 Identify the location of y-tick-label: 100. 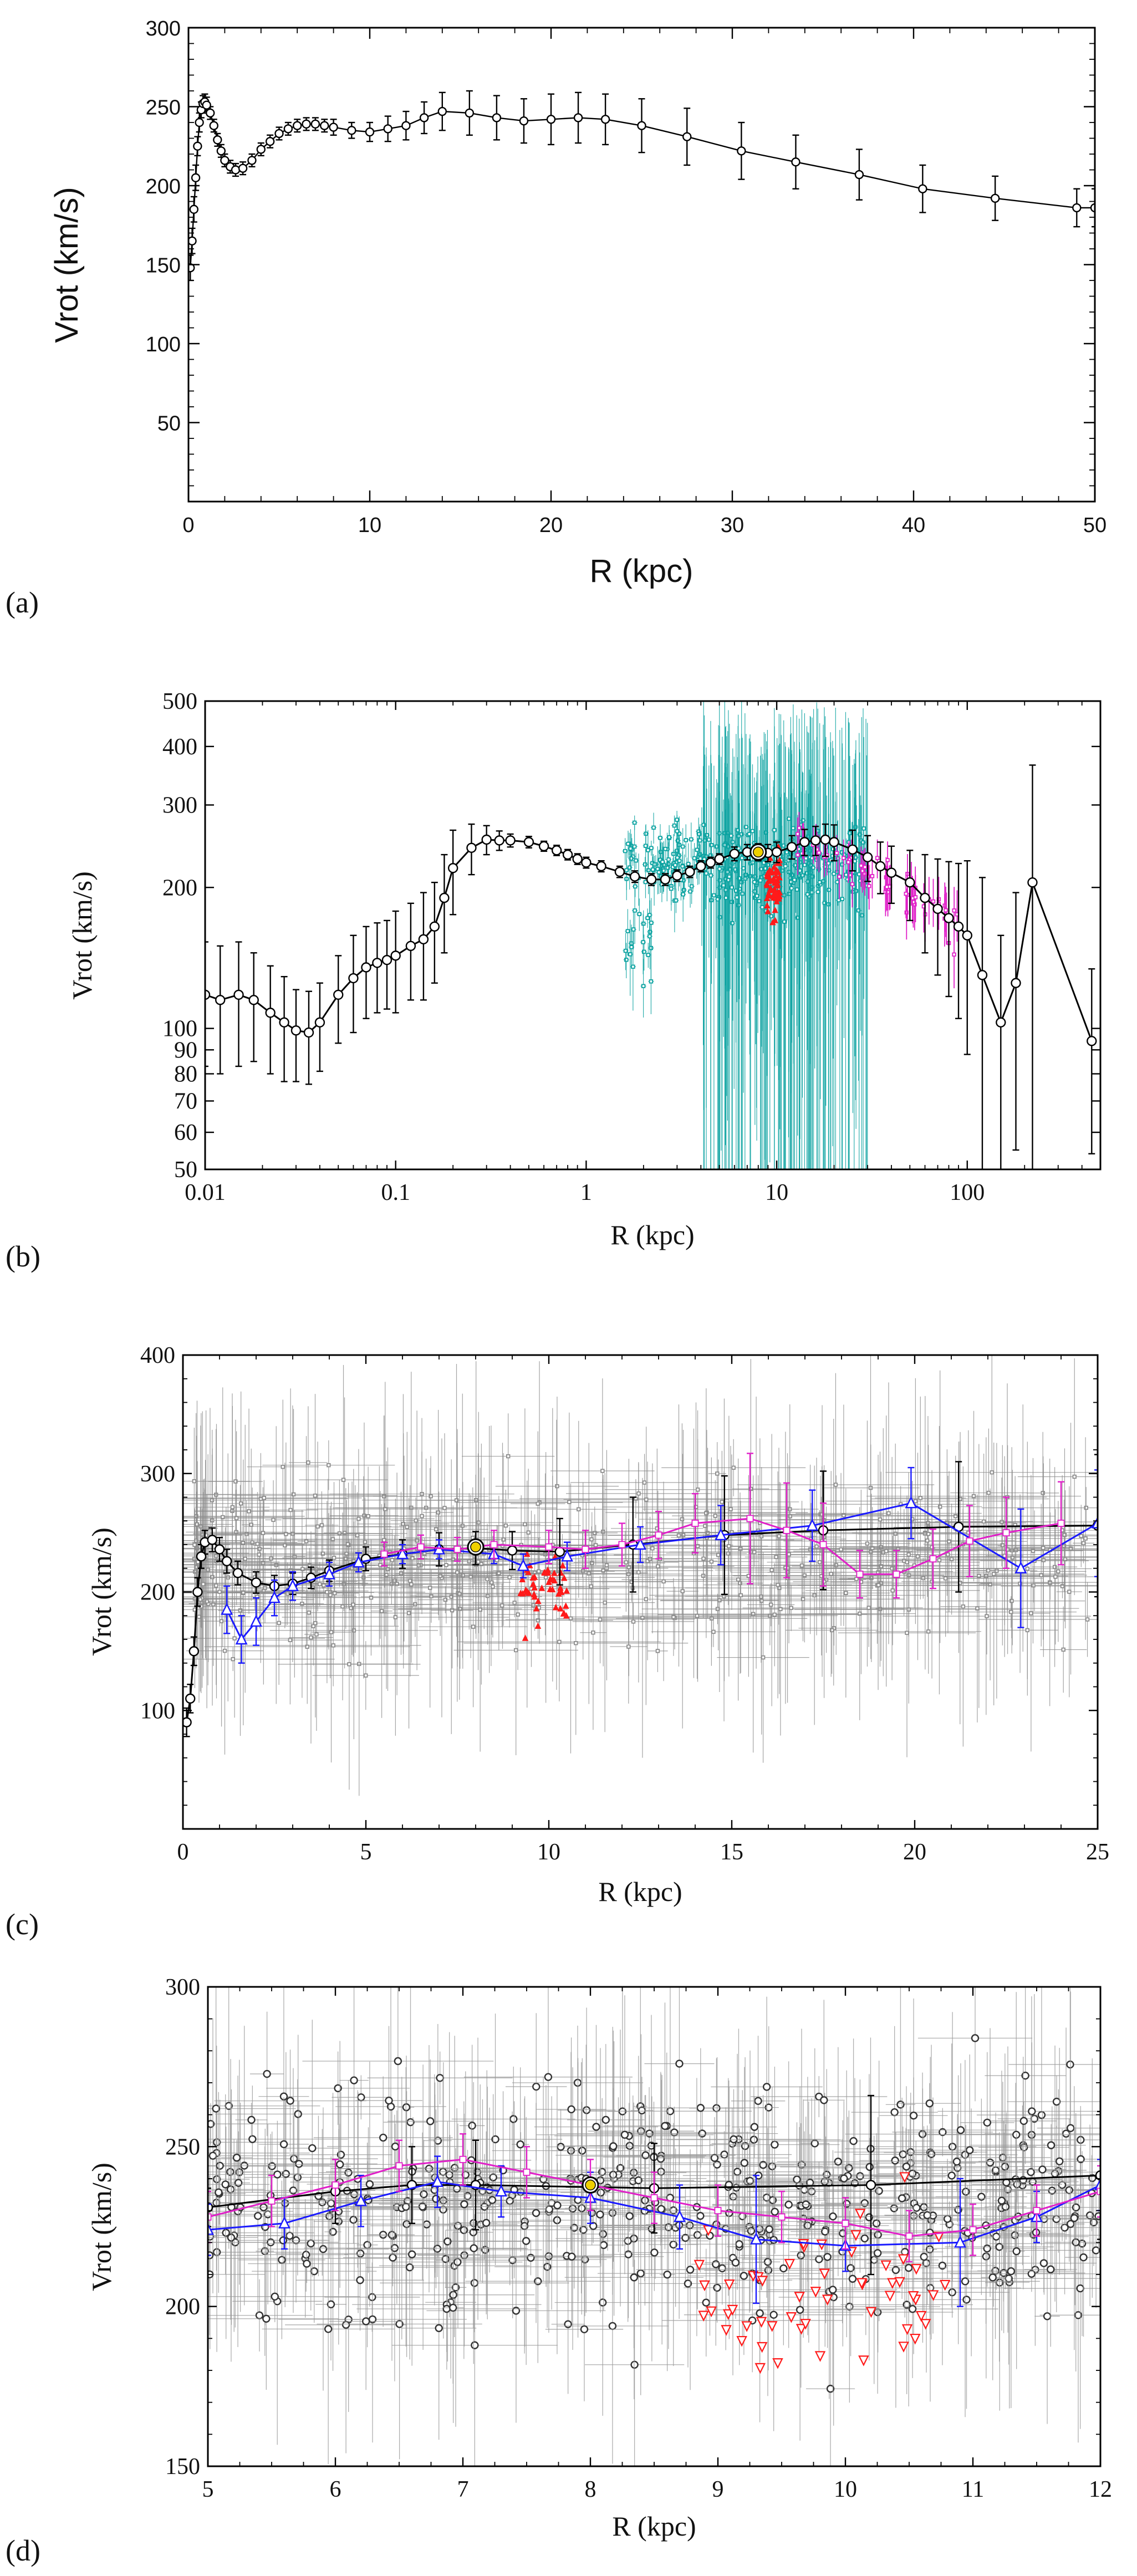
(158, 1711).